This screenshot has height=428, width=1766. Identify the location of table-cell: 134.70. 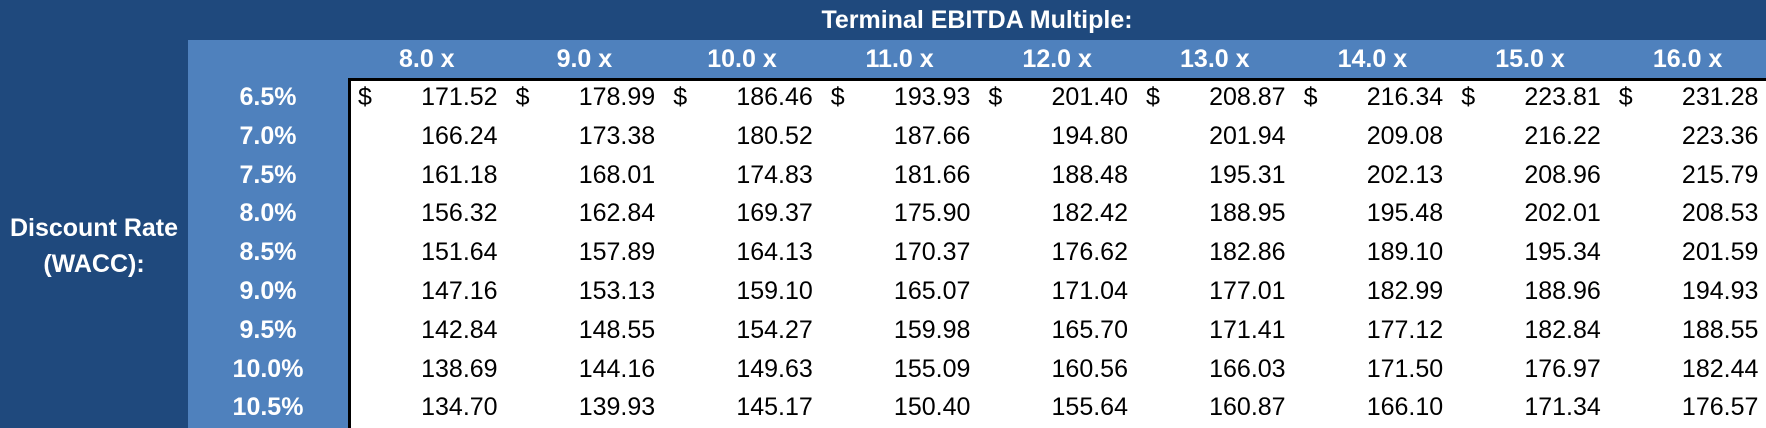
(427, 407).